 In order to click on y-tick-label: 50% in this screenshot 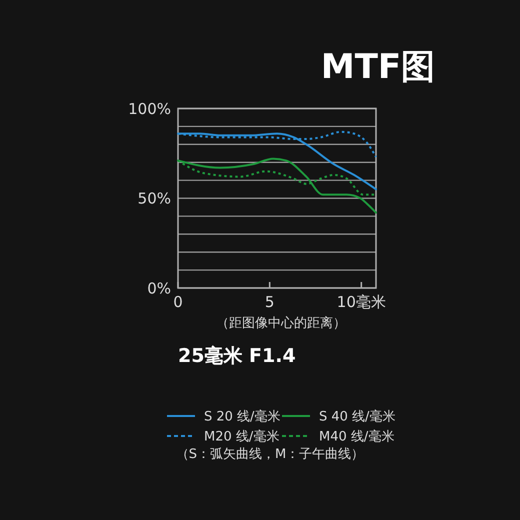, I will do `click(154, 199)`.